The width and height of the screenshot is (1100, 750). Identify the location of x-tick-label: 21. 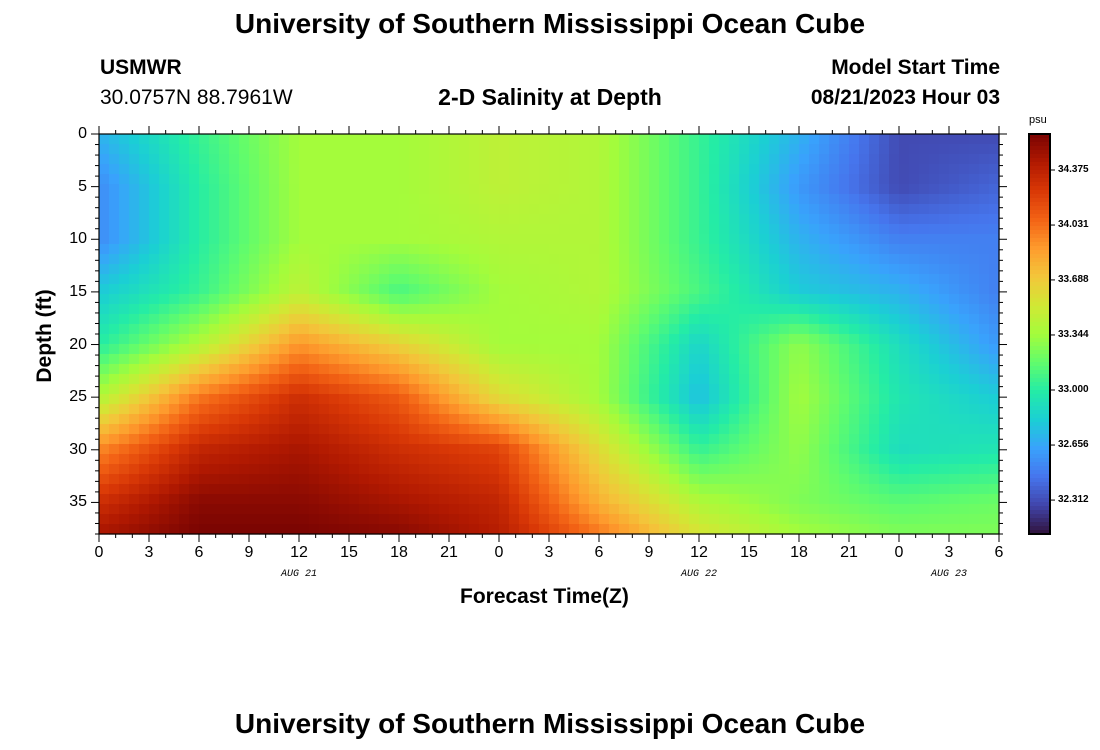
(449, 552).